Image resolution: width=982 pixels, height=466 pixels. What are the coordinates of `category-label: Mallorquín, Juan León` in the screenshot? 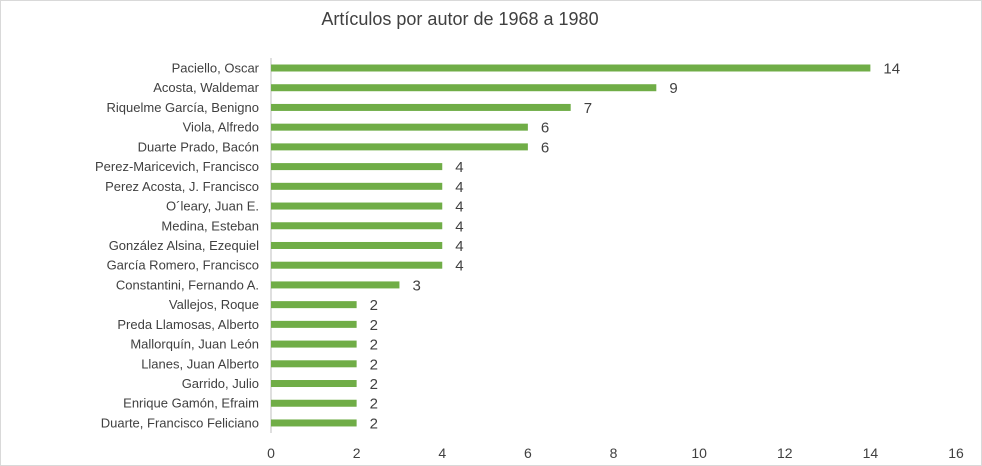 It's located at (194, 344).